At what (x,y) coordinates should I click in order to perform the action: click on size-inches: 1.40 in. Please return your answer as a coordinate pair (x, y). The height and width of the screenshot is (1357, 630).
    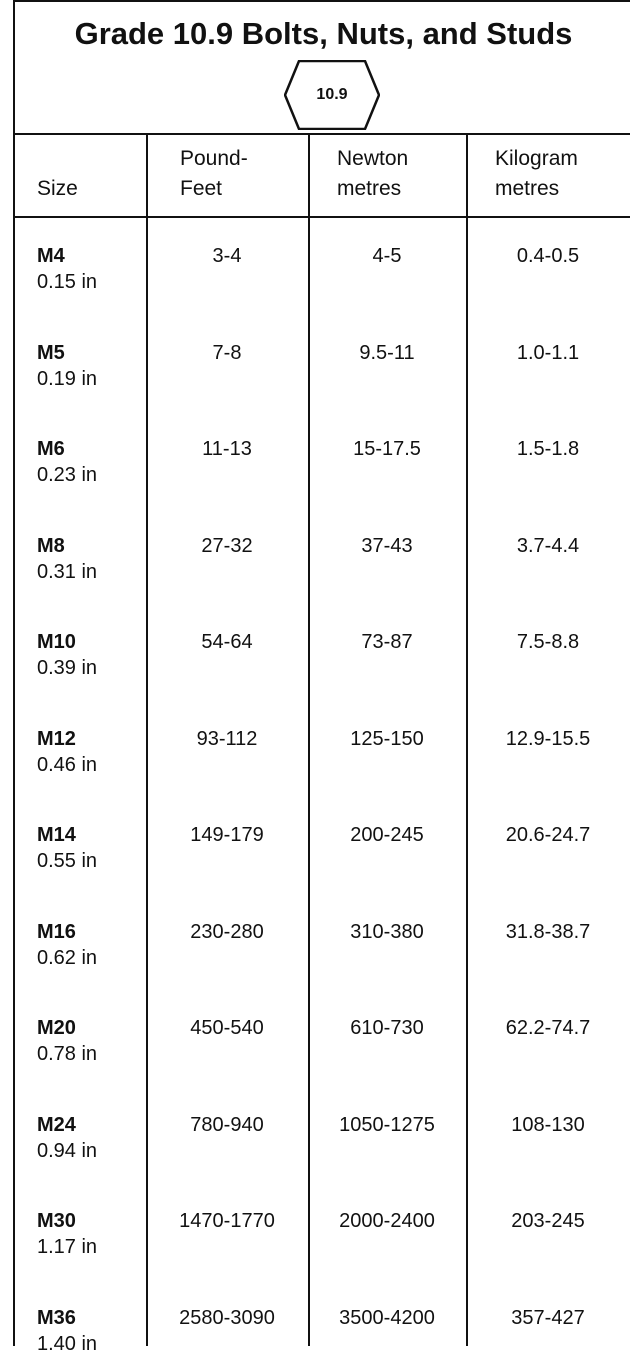
    Looking at the image, I should click on (67, 1343).